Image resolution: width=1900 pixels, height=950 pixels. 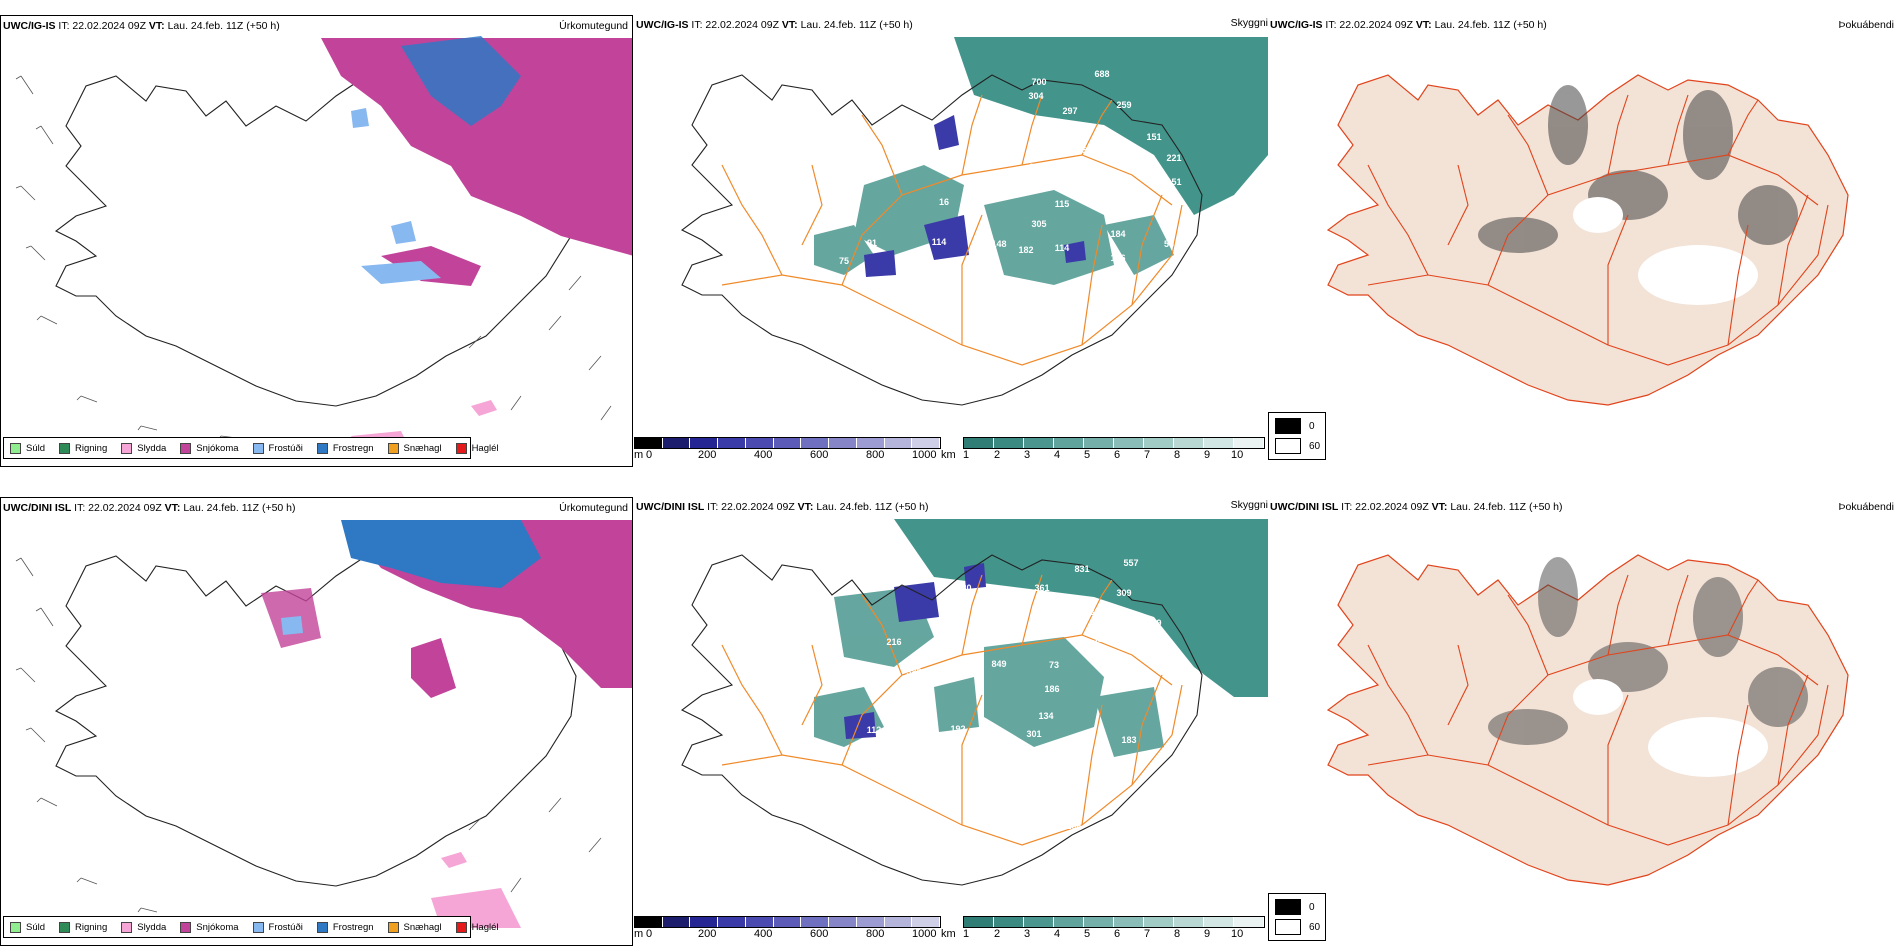 What do you see at coordinates (924, 455) in the screenshot?
I see `colorbar-tick: 1000` at bounding box center [924, 455].